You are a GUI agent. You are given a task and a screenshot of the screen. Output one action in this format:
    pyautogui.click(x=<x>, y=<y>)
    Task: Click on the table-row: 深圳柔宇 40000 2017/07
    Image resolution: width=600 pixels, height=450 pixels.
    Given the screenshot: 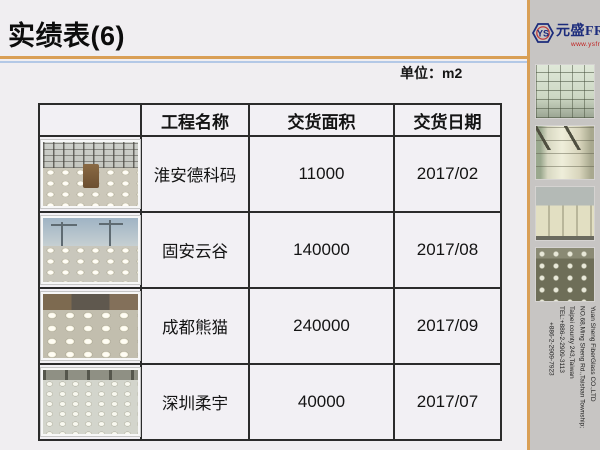 What is the action you would take?
    pyautogui.click(x=270, y=402)
    